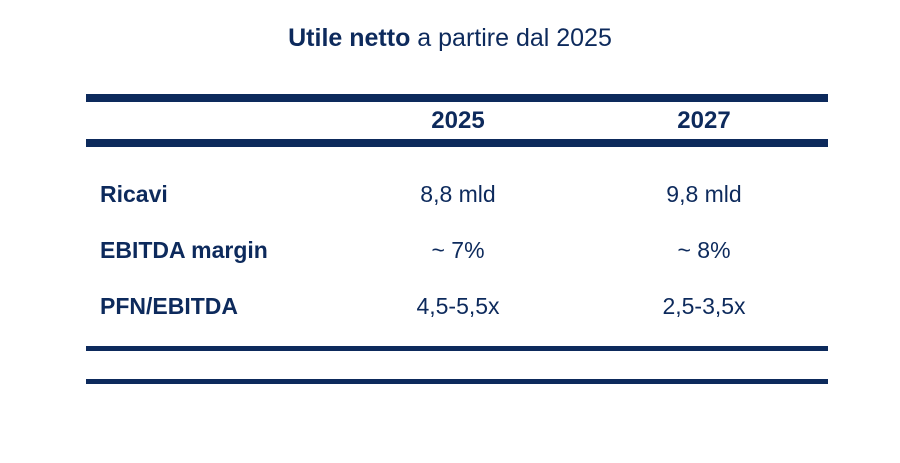 This screenshot has width=900, height=463. Describe the element at coordinates (704, 120) in the screenshot. I see `column-header-2027: 2027` at that location.